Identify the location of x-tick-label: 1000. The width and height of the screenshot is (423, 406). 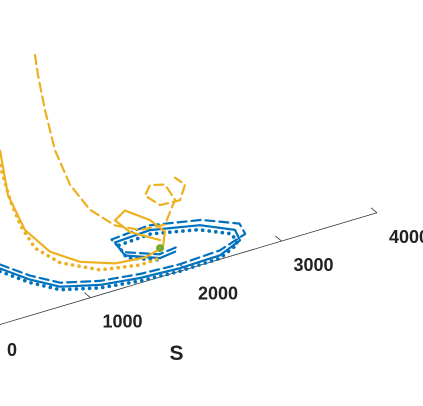
(123, 322).